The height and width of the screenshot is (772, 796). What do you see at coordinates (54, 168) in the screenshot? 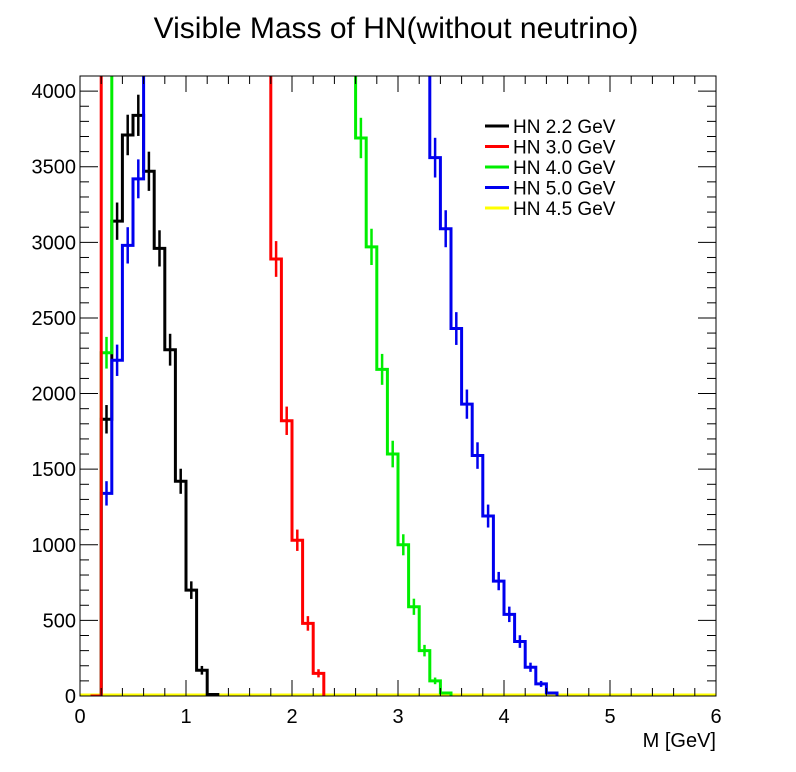
I see `y-tick-label-7: 3500` at bounding box center [54, 168].